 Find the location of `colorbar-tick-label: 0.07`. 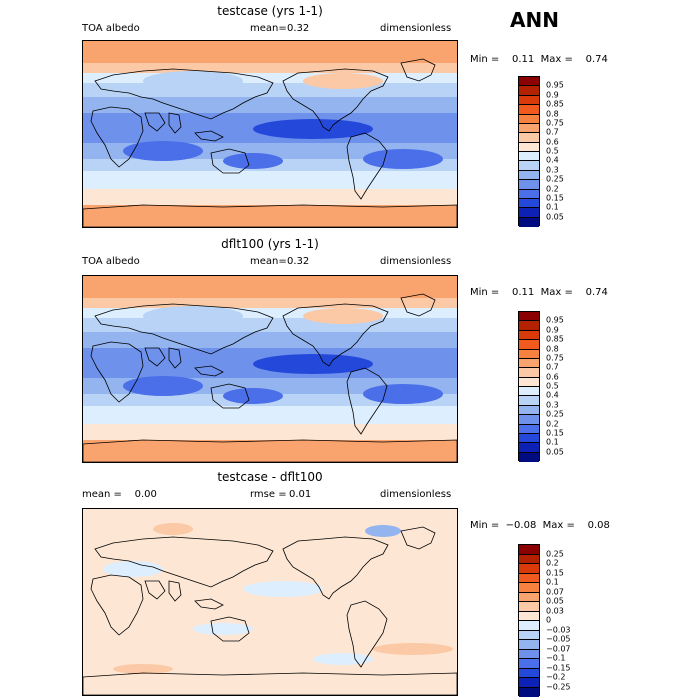

colorbar-tick-label: 0.07 is located at coordinates (555, 591).